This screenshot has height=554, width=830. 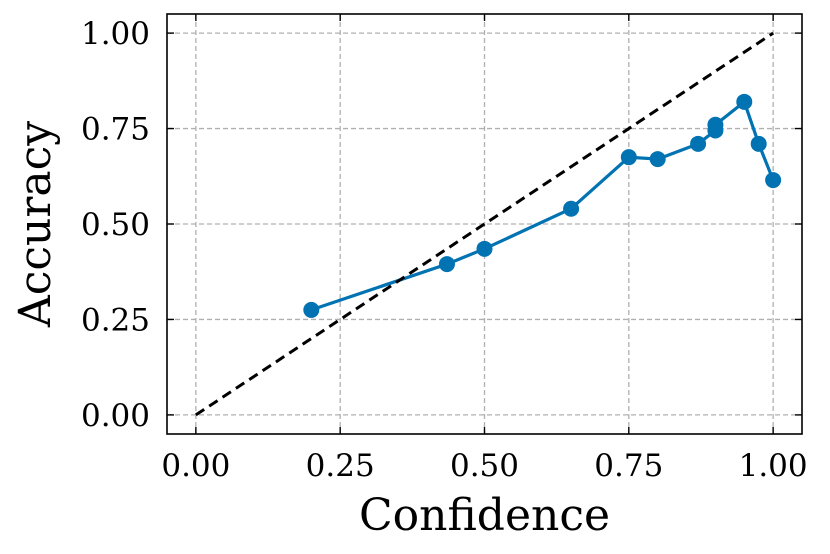 I want to click on x-axis-label: Confidence, so click(x=484, y=515).